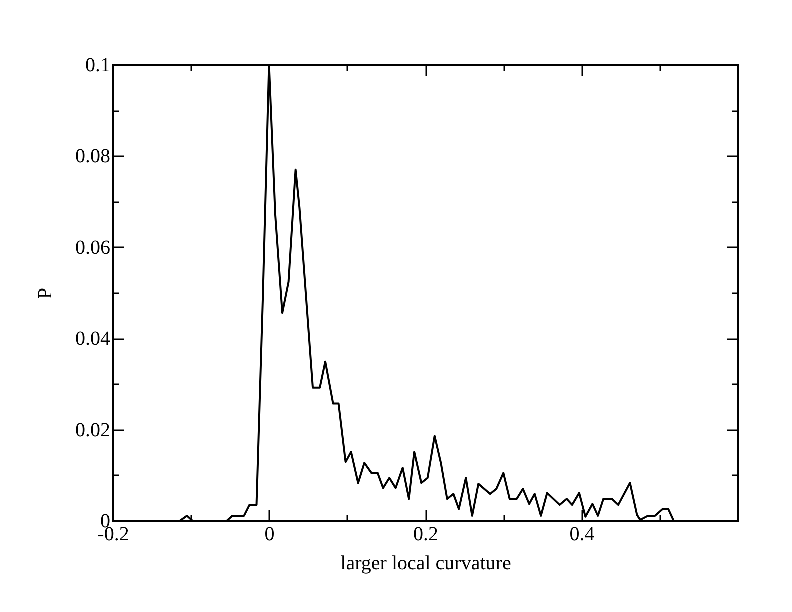  What do you see at coordinates (98, 65) in the screenshot?
I see `y-tick-label: 0.1` at bounding box center [98, 65].